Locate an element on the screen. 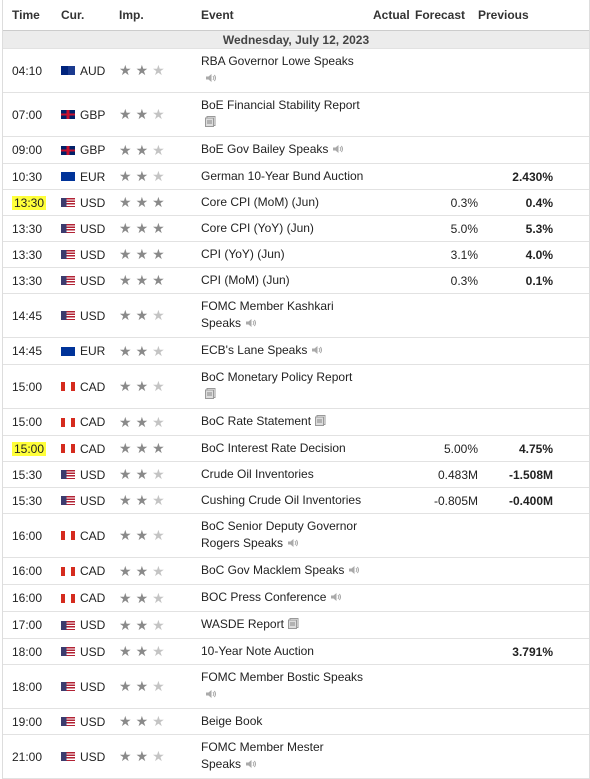  event-cell: CPI (YoY) (Jun) is located at coordinates (284, 254).